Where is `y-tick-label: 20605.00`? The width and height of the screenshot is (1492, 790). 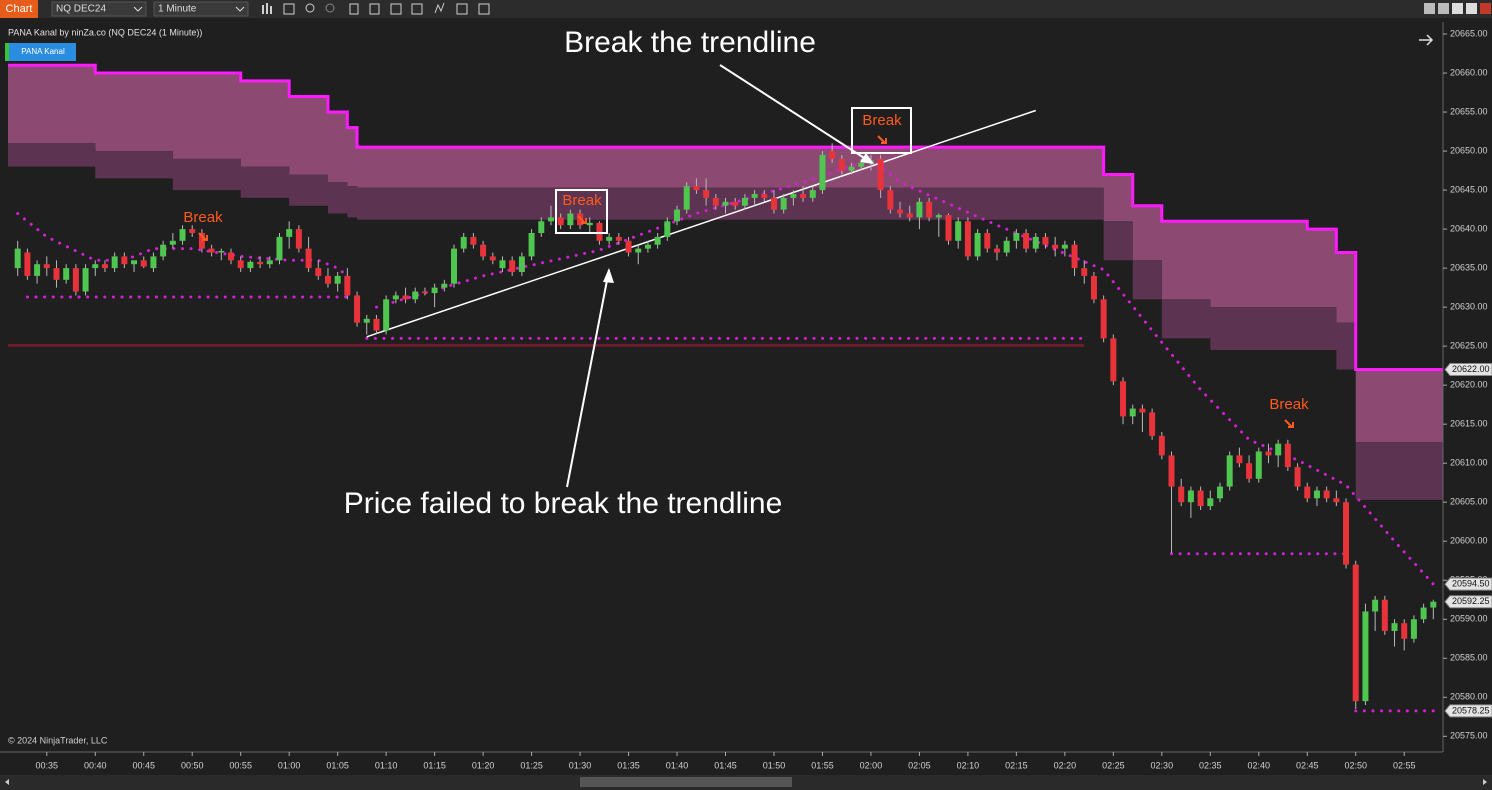 y-tick-label: 20605.00 is located at coordinates (1469, 502).